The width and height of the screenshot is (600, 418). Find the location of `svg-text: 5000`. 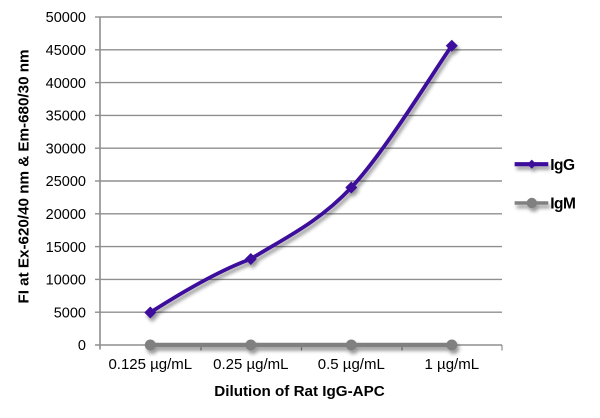

svg-text: 5000 is located at coordinates (70, 313).